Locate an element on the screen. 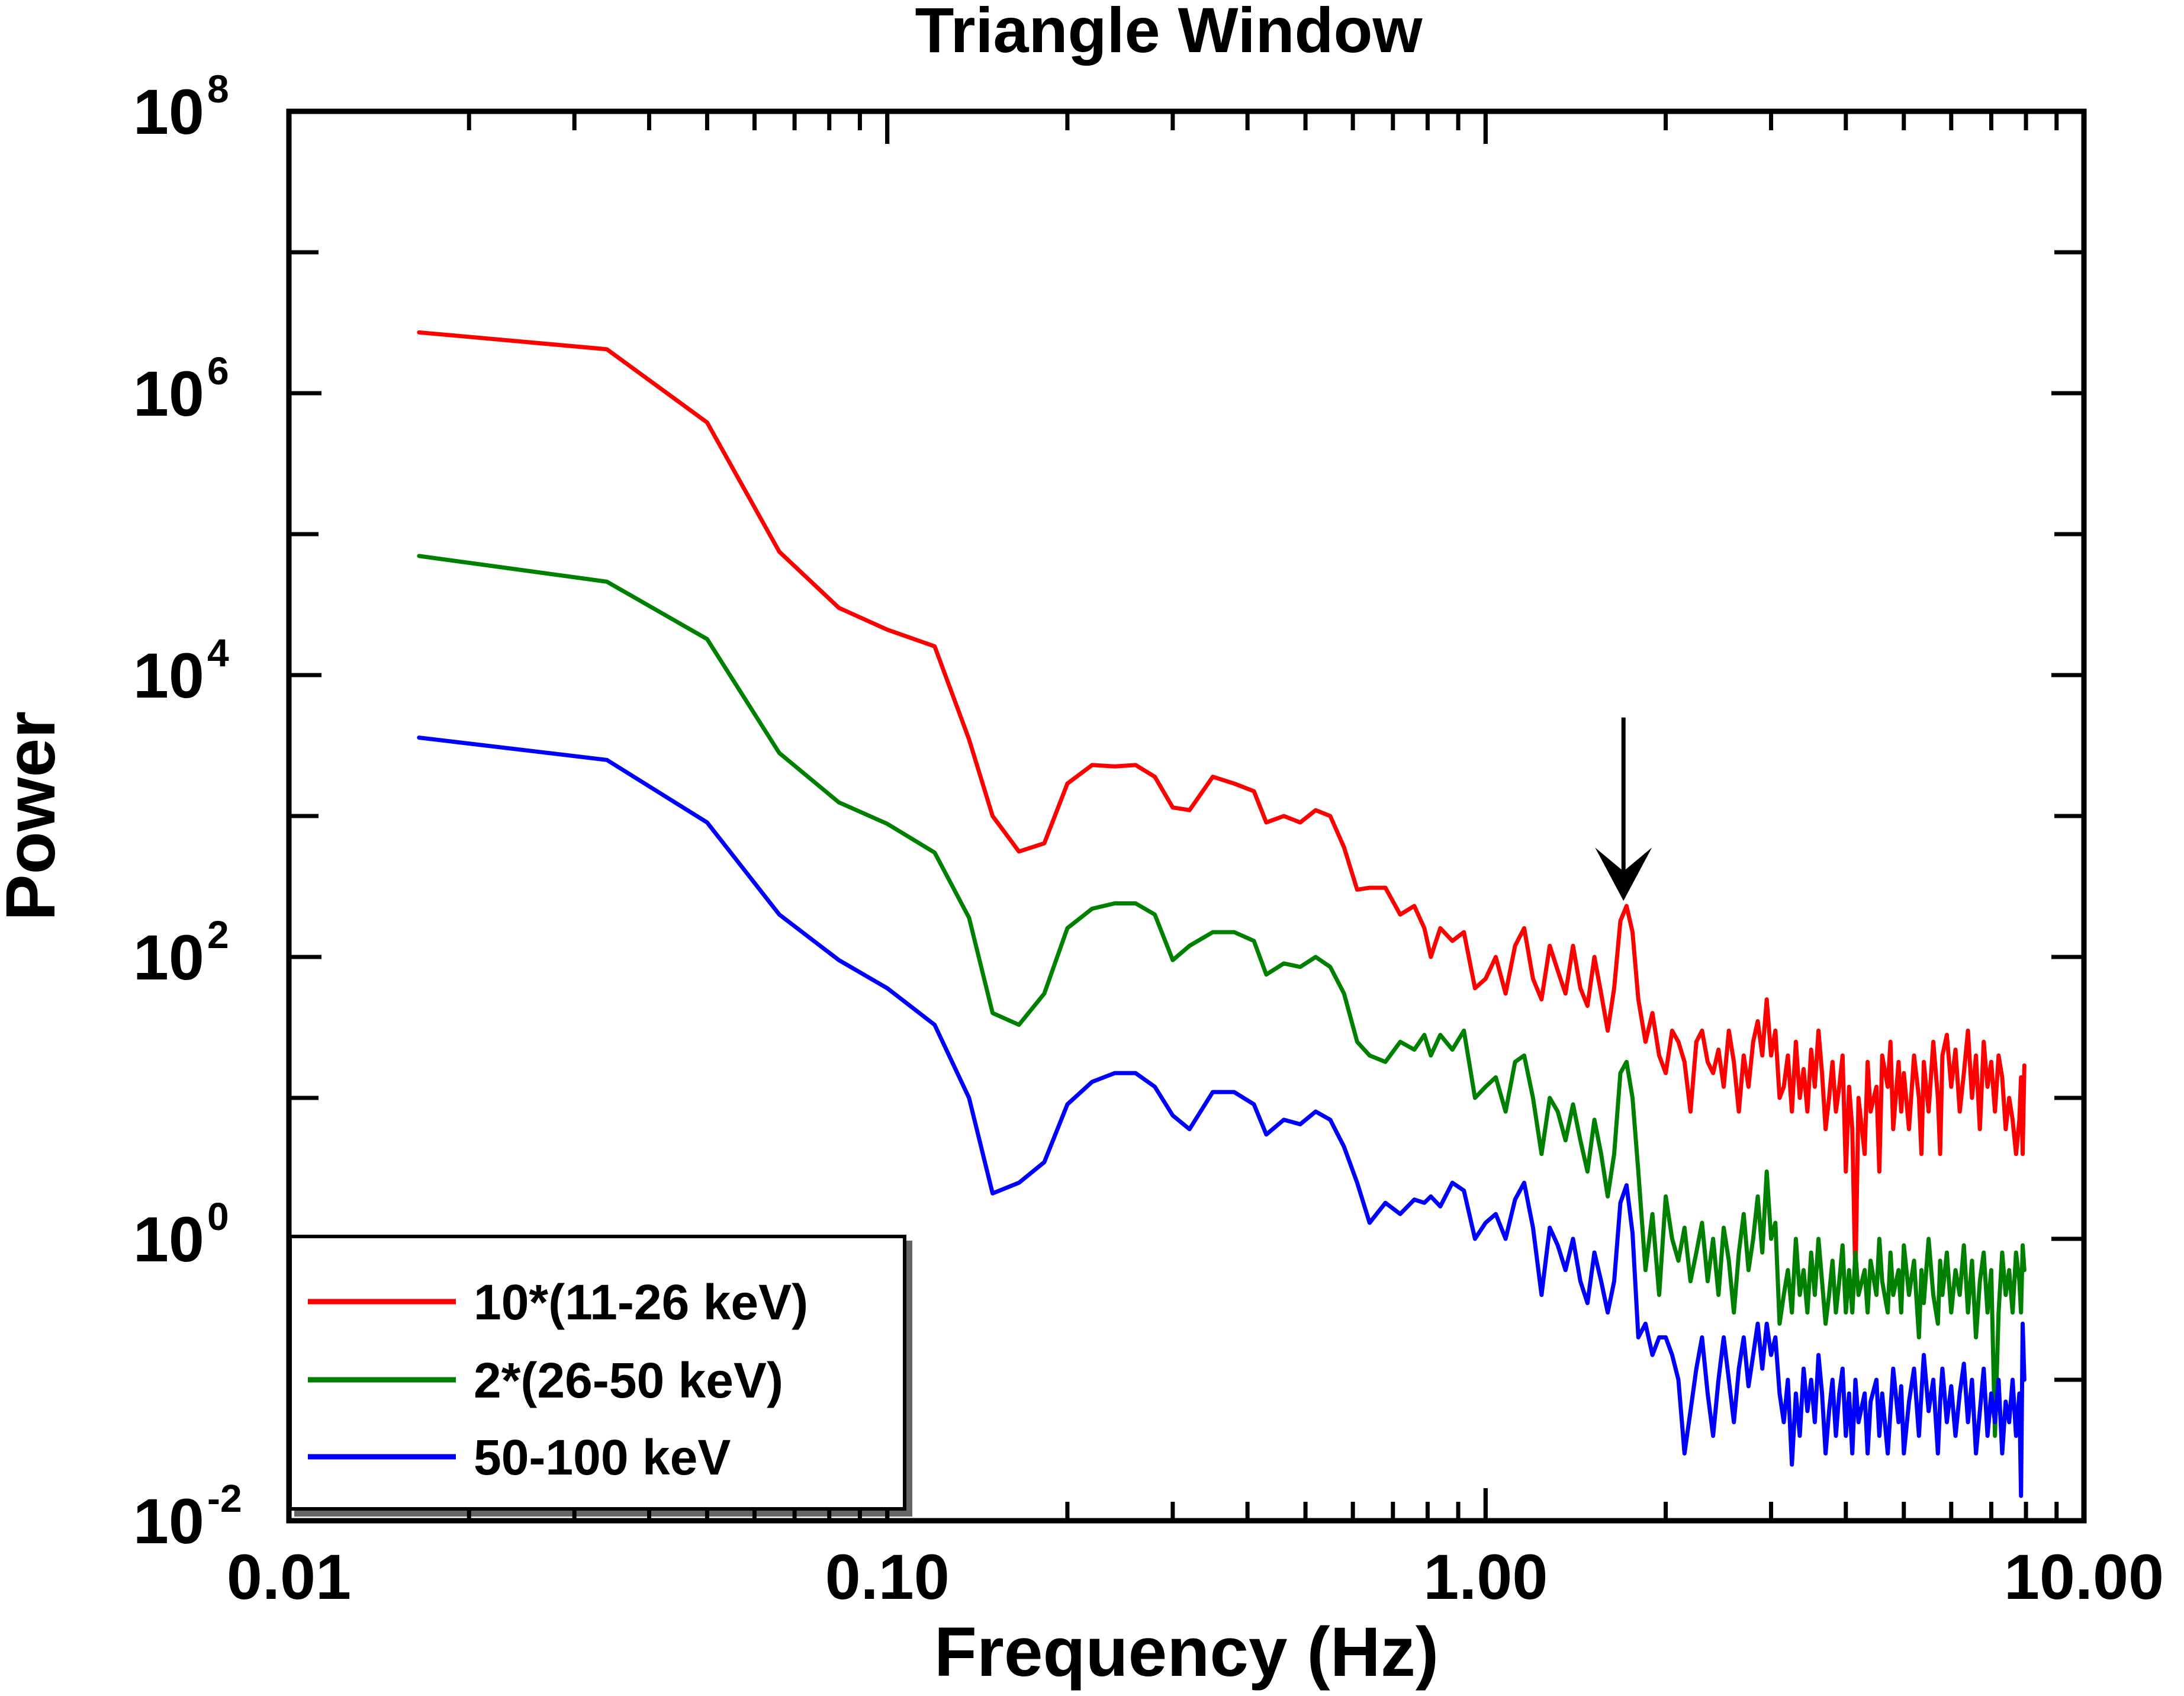 This screenshot has height=1696, width=2184. y-tick-exp: -2 is located at coordinates (224, 1498).